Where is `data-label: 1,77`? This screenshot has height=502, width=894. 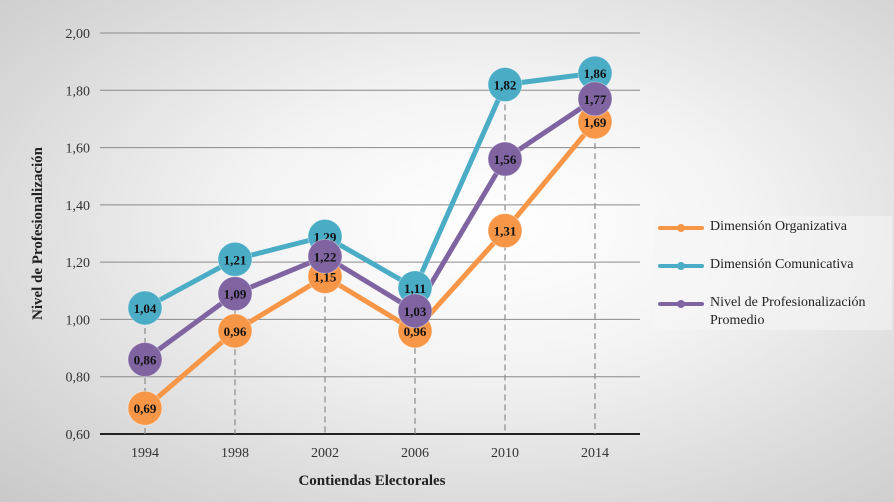
data-label: 1,77 is located at coordinates (595, 99).